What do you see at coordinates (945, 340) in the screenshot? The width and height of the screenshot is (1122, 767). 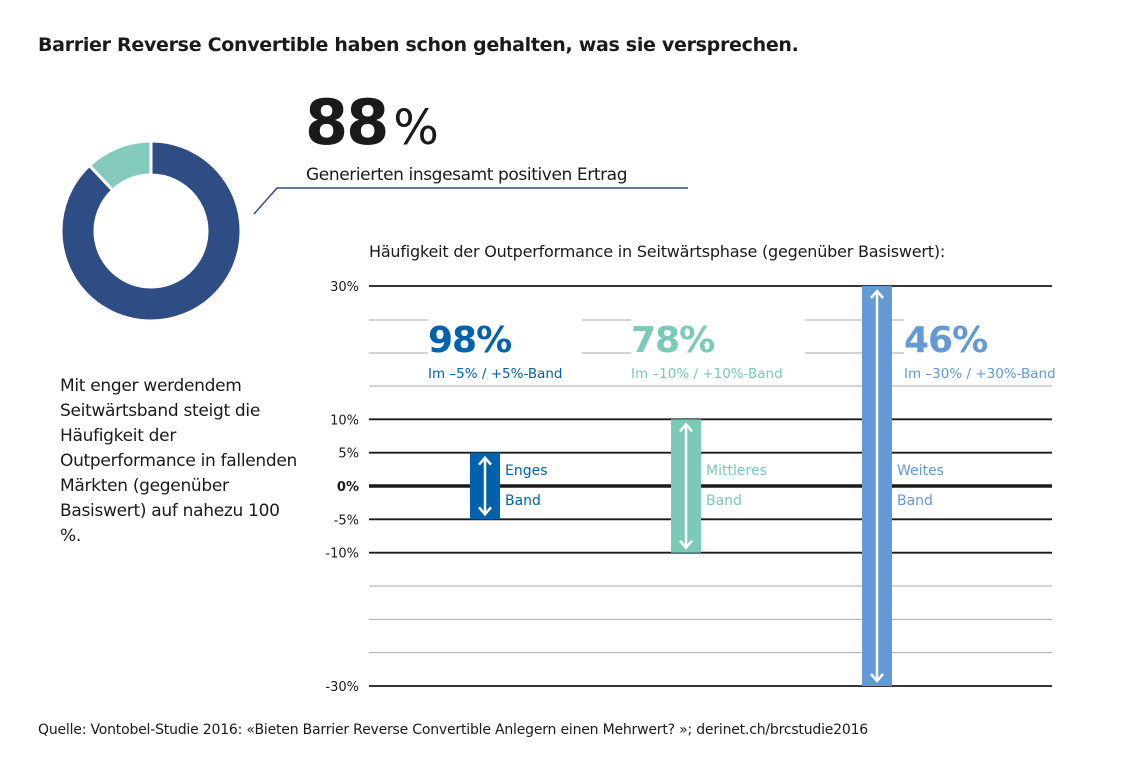 I see `frequency-value: 46%` at bounding box center [945, 340].